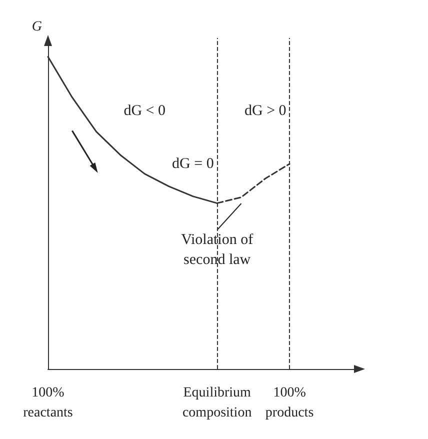 Image resolution: width=428 pixels, height=439 pixels. What do you see at coordinates (145, 110) in the screenshot?
I see `annotation: dG < 0` at bounding box center [145, 110].